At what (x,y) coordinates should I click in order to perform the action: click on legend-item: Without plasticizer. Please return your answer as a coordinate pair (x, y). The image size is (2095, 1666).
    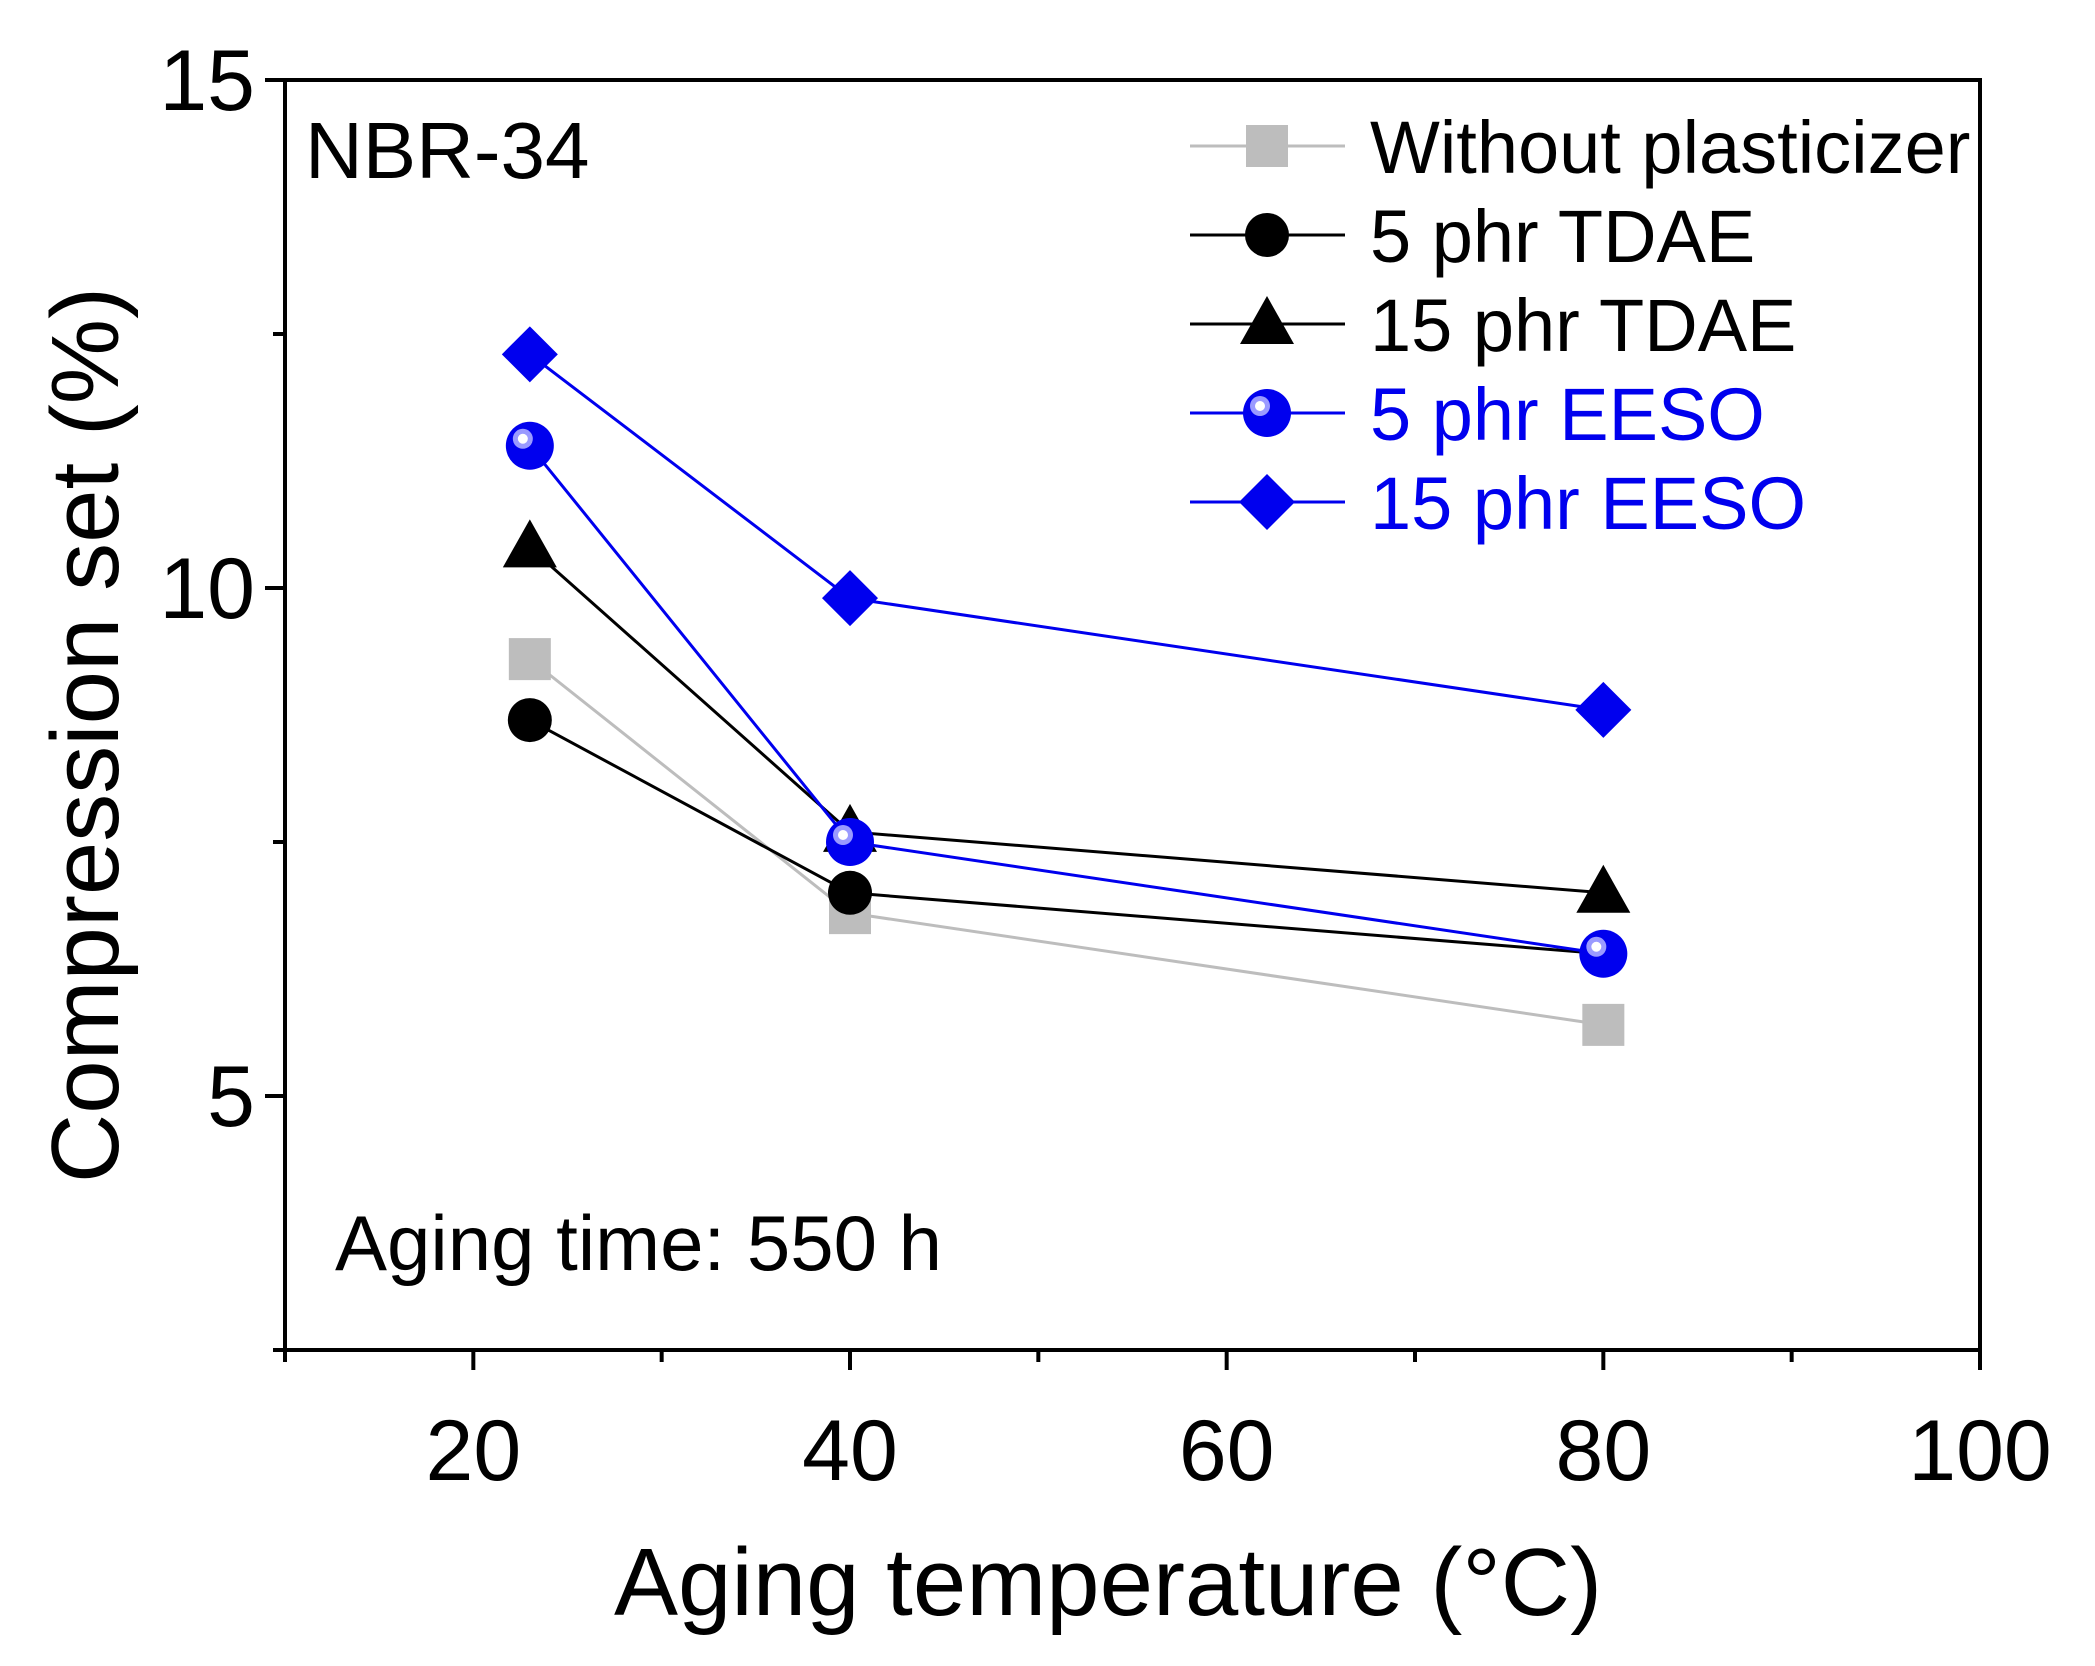
    Looking at the image, I should click on (1580, 147).